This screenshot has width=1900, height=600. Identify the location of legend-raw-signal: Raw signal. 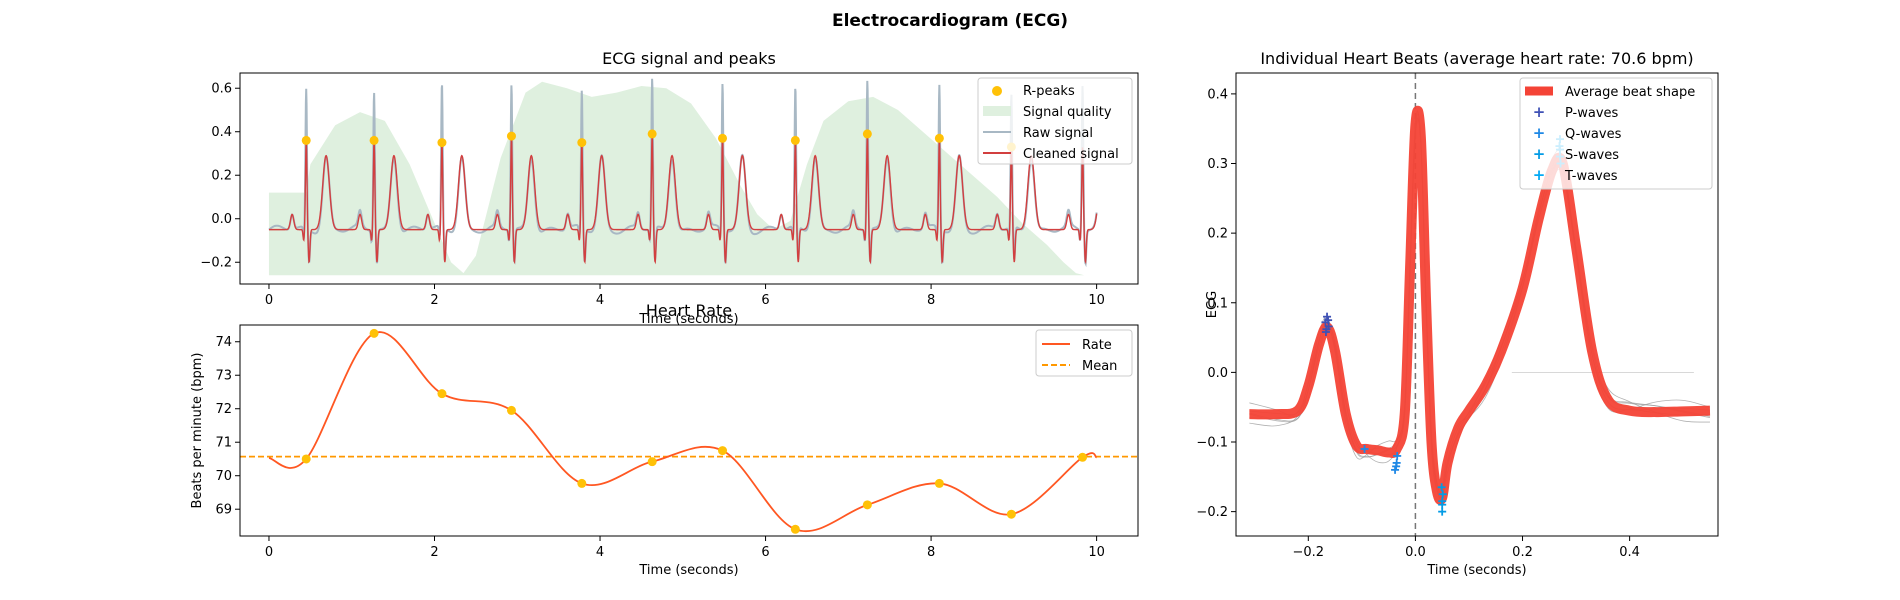
(1058, 133).